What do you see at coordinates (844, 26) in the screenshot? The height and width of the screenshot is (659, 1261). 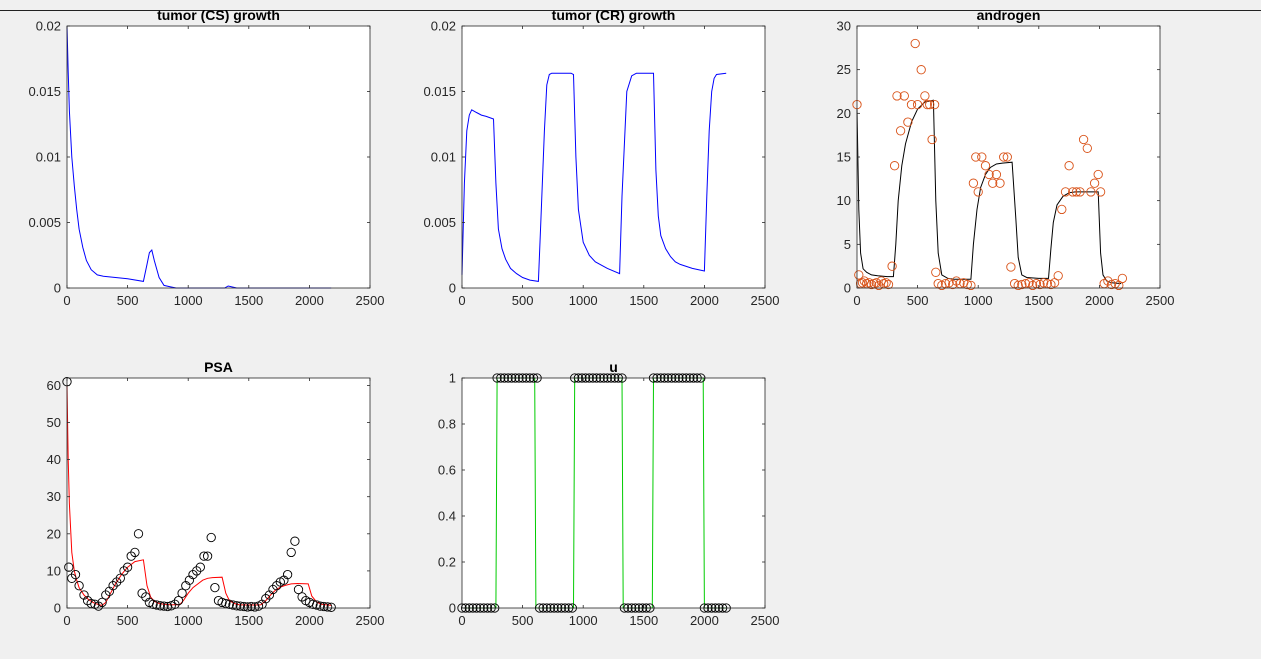 I see `y-tick-label: 30` at bounding box center [844, 26].